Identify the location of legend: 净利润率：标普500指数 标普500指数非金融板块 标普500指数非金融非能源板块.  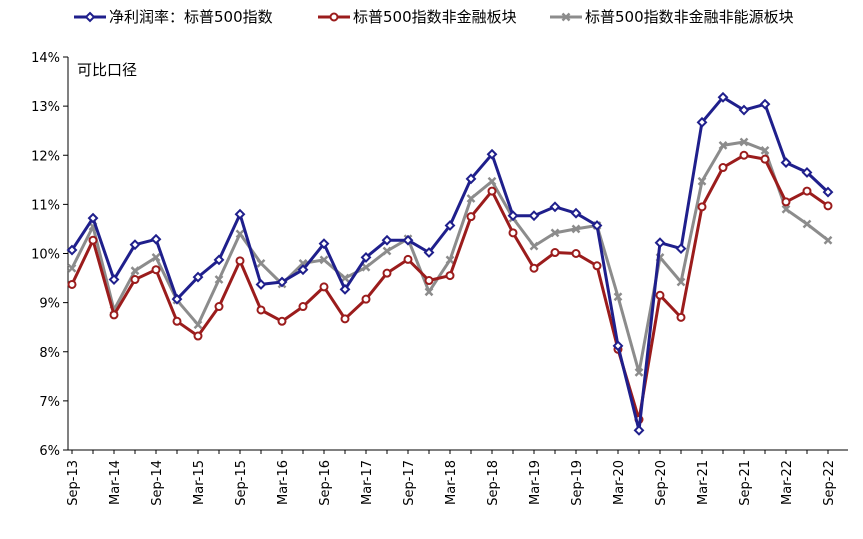
(434, 17).